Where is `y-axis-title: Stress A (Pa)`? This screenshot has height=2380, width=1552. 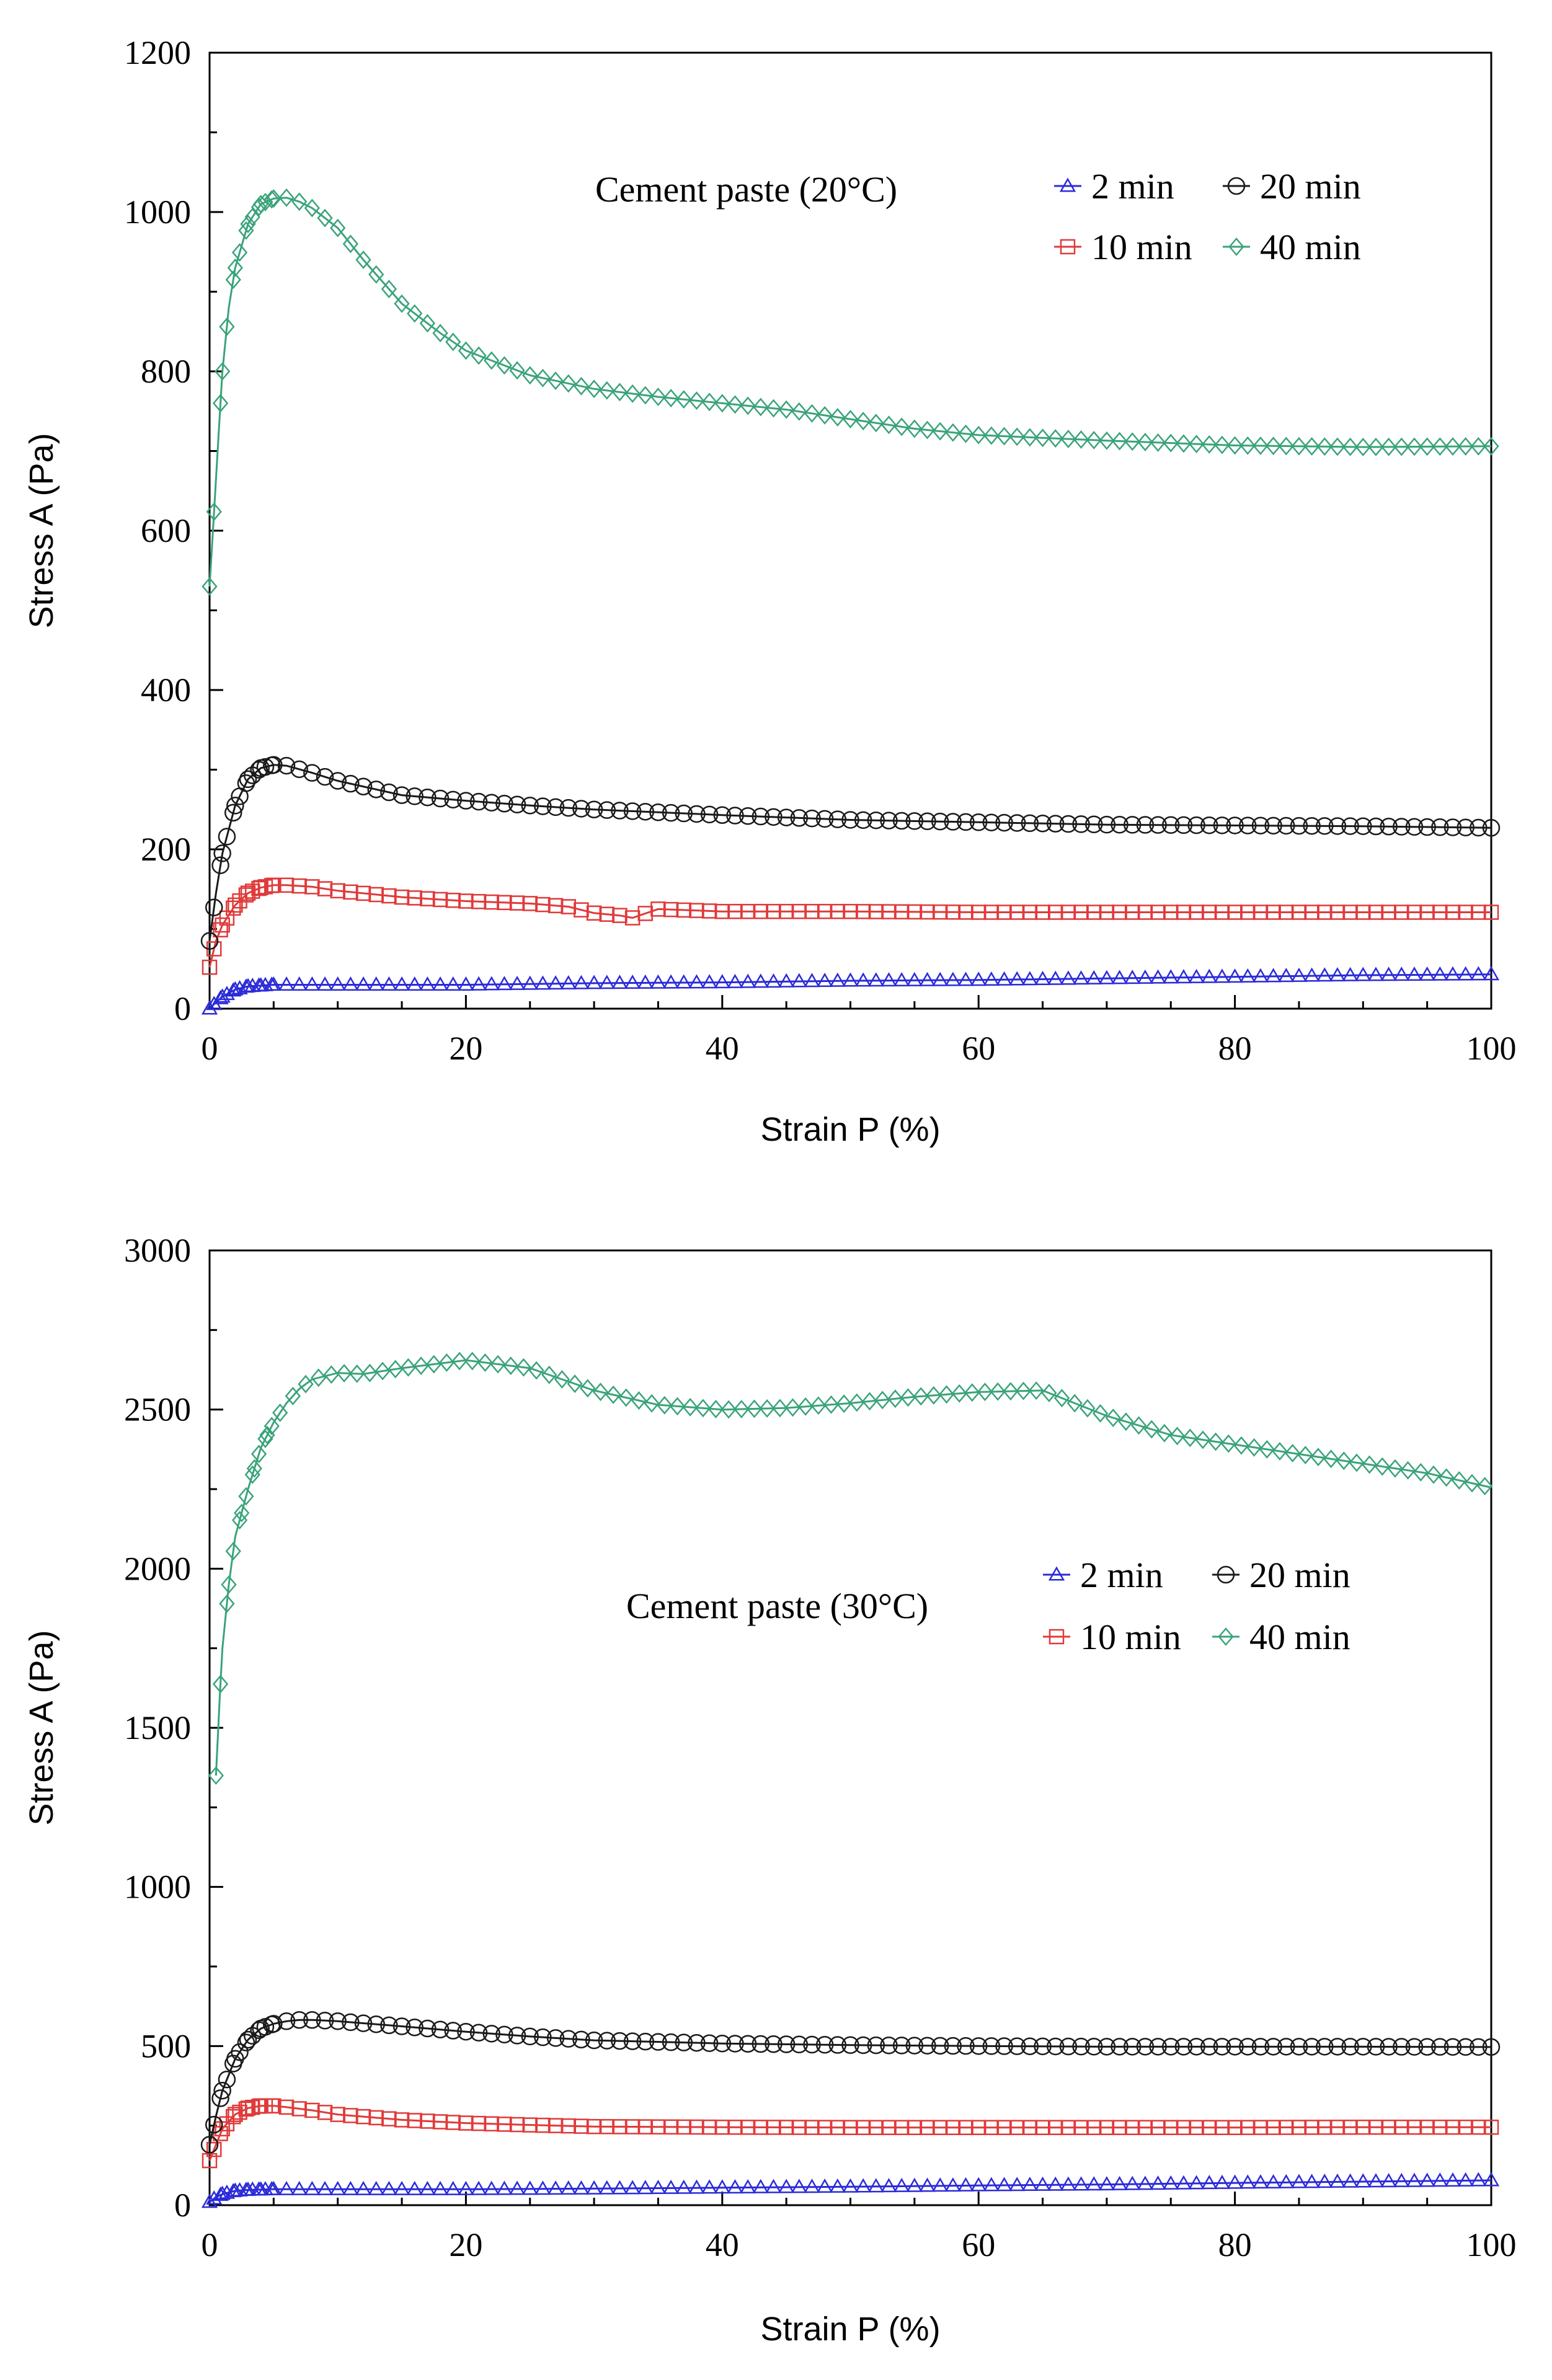 y-axis-title: Stress A (Pa) is located at coordinates (42, 531).